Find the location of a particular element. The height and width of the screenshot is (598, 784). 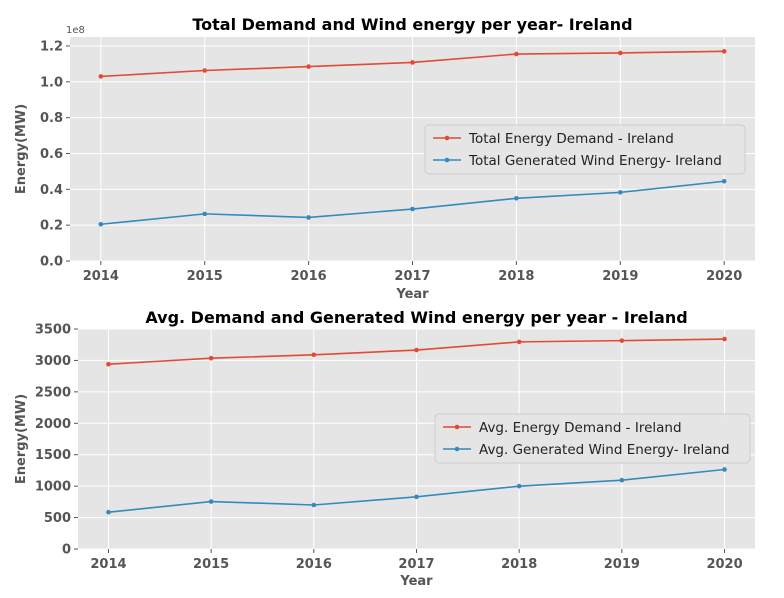

y-tick-label: 3500 is located at coordinates (53, 330).